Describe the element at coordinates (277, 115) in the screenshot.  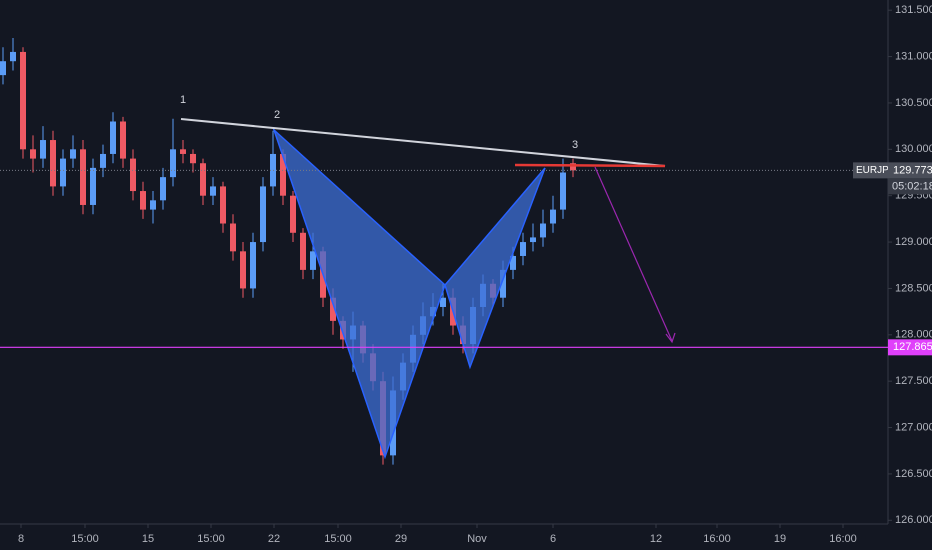
I see `point-label: 2` at that location.